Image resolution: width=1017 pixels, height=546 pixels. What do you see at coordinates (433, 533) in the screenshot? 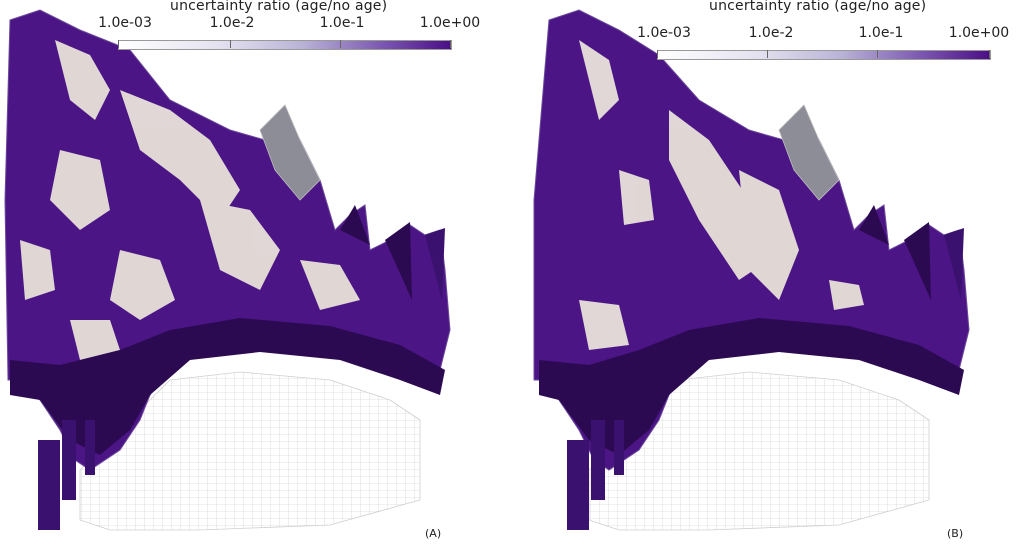
I see `panel-label: (A)` at bounding box center [433, 533].